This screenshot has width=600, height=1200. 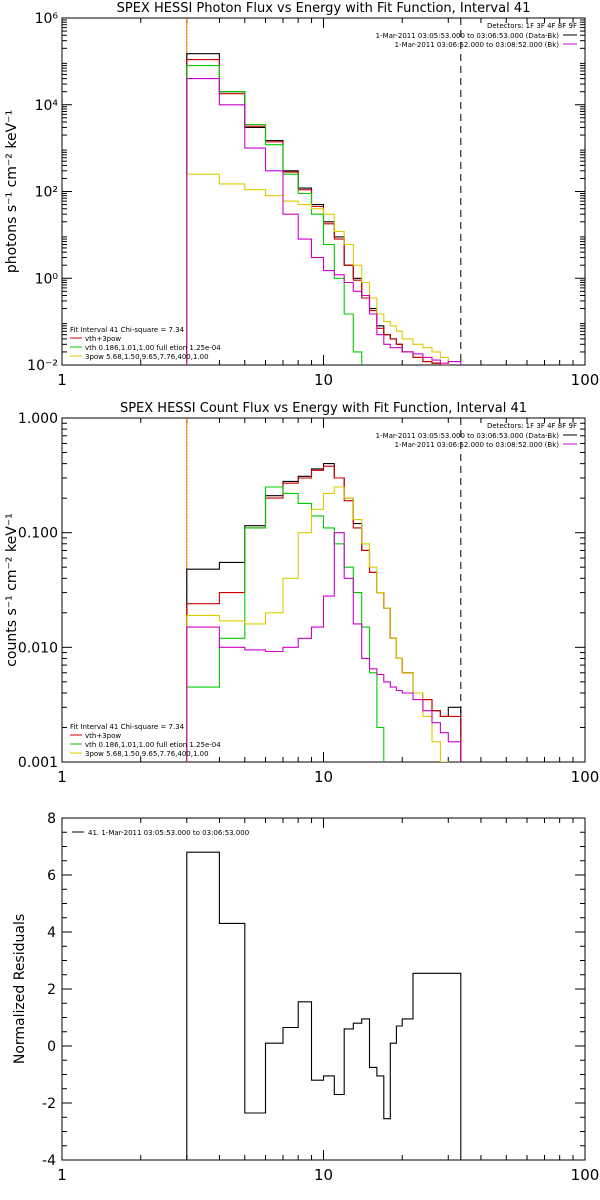 I want to click on y-tick-label: 0.010, so click(x=38, y=648).